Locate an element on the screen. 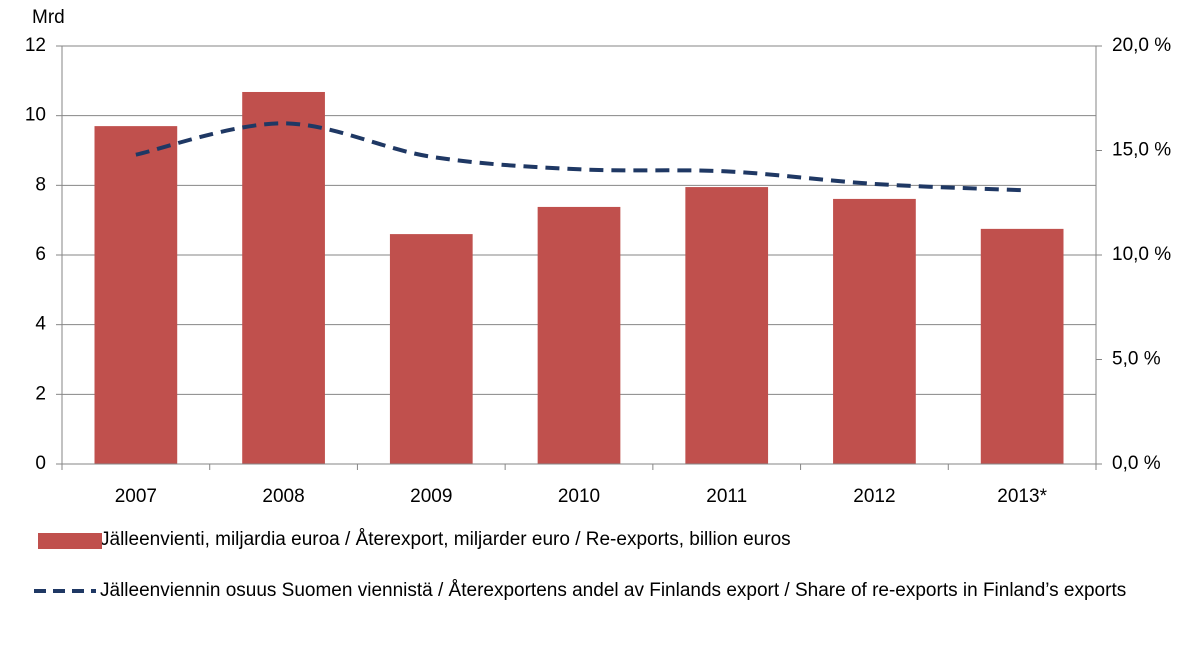  x-tick-label: 2011 is located at coordinates (726, 496).